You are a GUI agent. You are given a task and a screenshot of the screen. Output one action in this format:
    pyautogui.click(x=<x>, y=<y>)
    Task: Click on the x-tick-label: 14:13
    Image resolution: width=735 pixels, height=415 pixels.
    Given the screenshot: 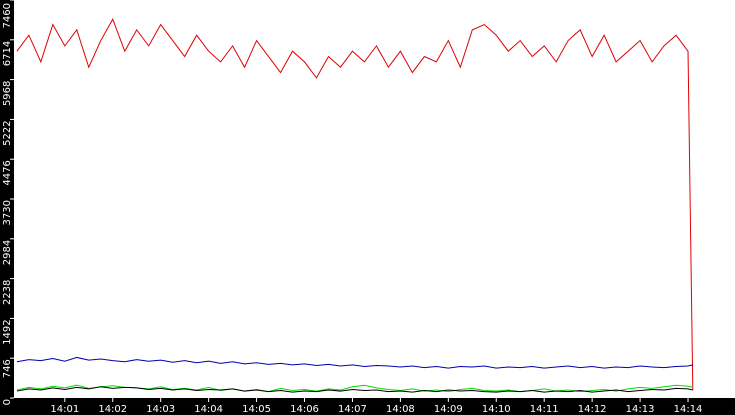 What is the action you would take?
    pyautogui.click(x=640, y=409)
    